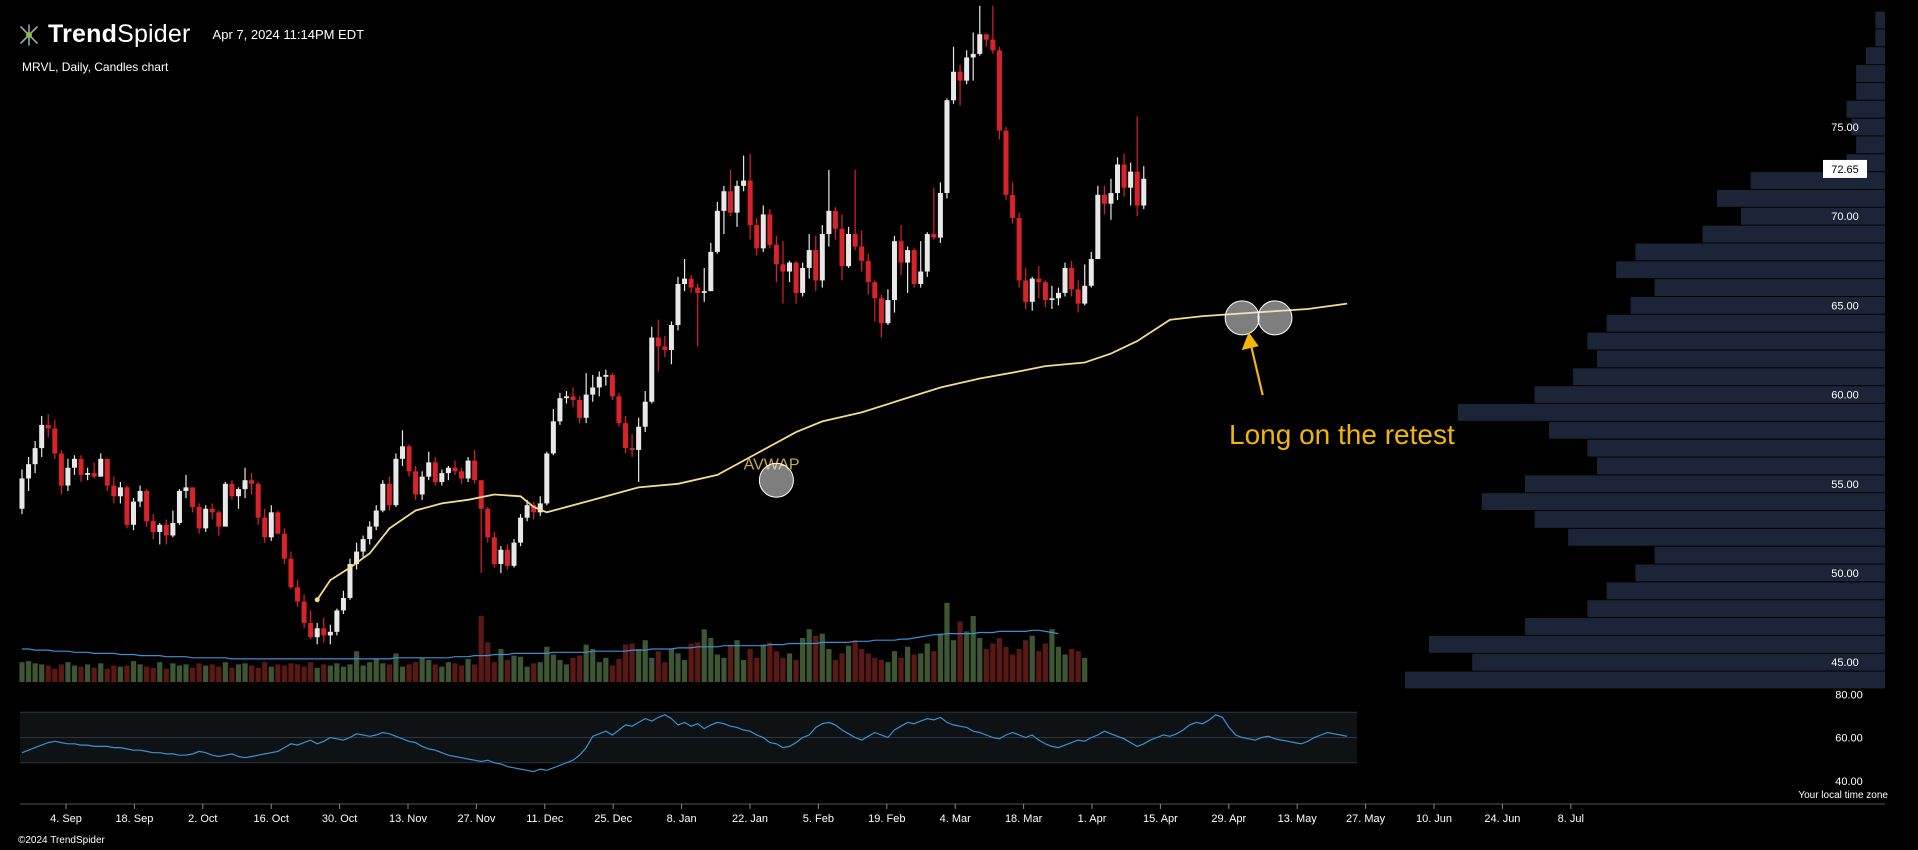 This screenshot has width=1918, height=850. I want to click on chart-timestamp: Apr 7, 2024 11:14PM EDT, so click(288, 34).